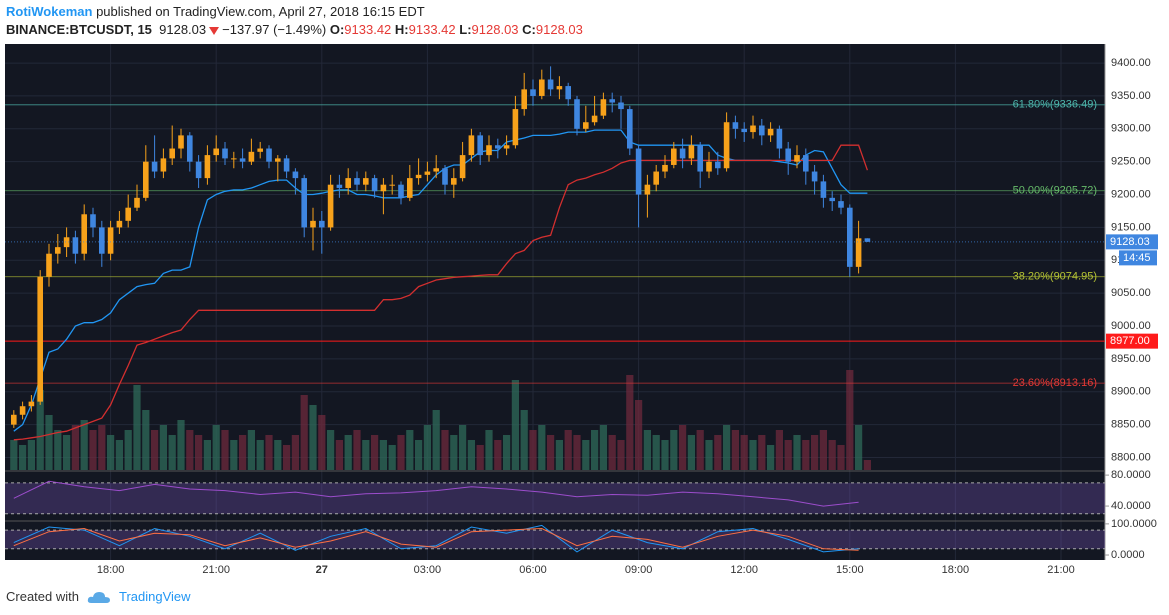 The height and width of the screenshot is (615, 1169). I want to click on countdown-label: 14:45, so click(1137, 258).